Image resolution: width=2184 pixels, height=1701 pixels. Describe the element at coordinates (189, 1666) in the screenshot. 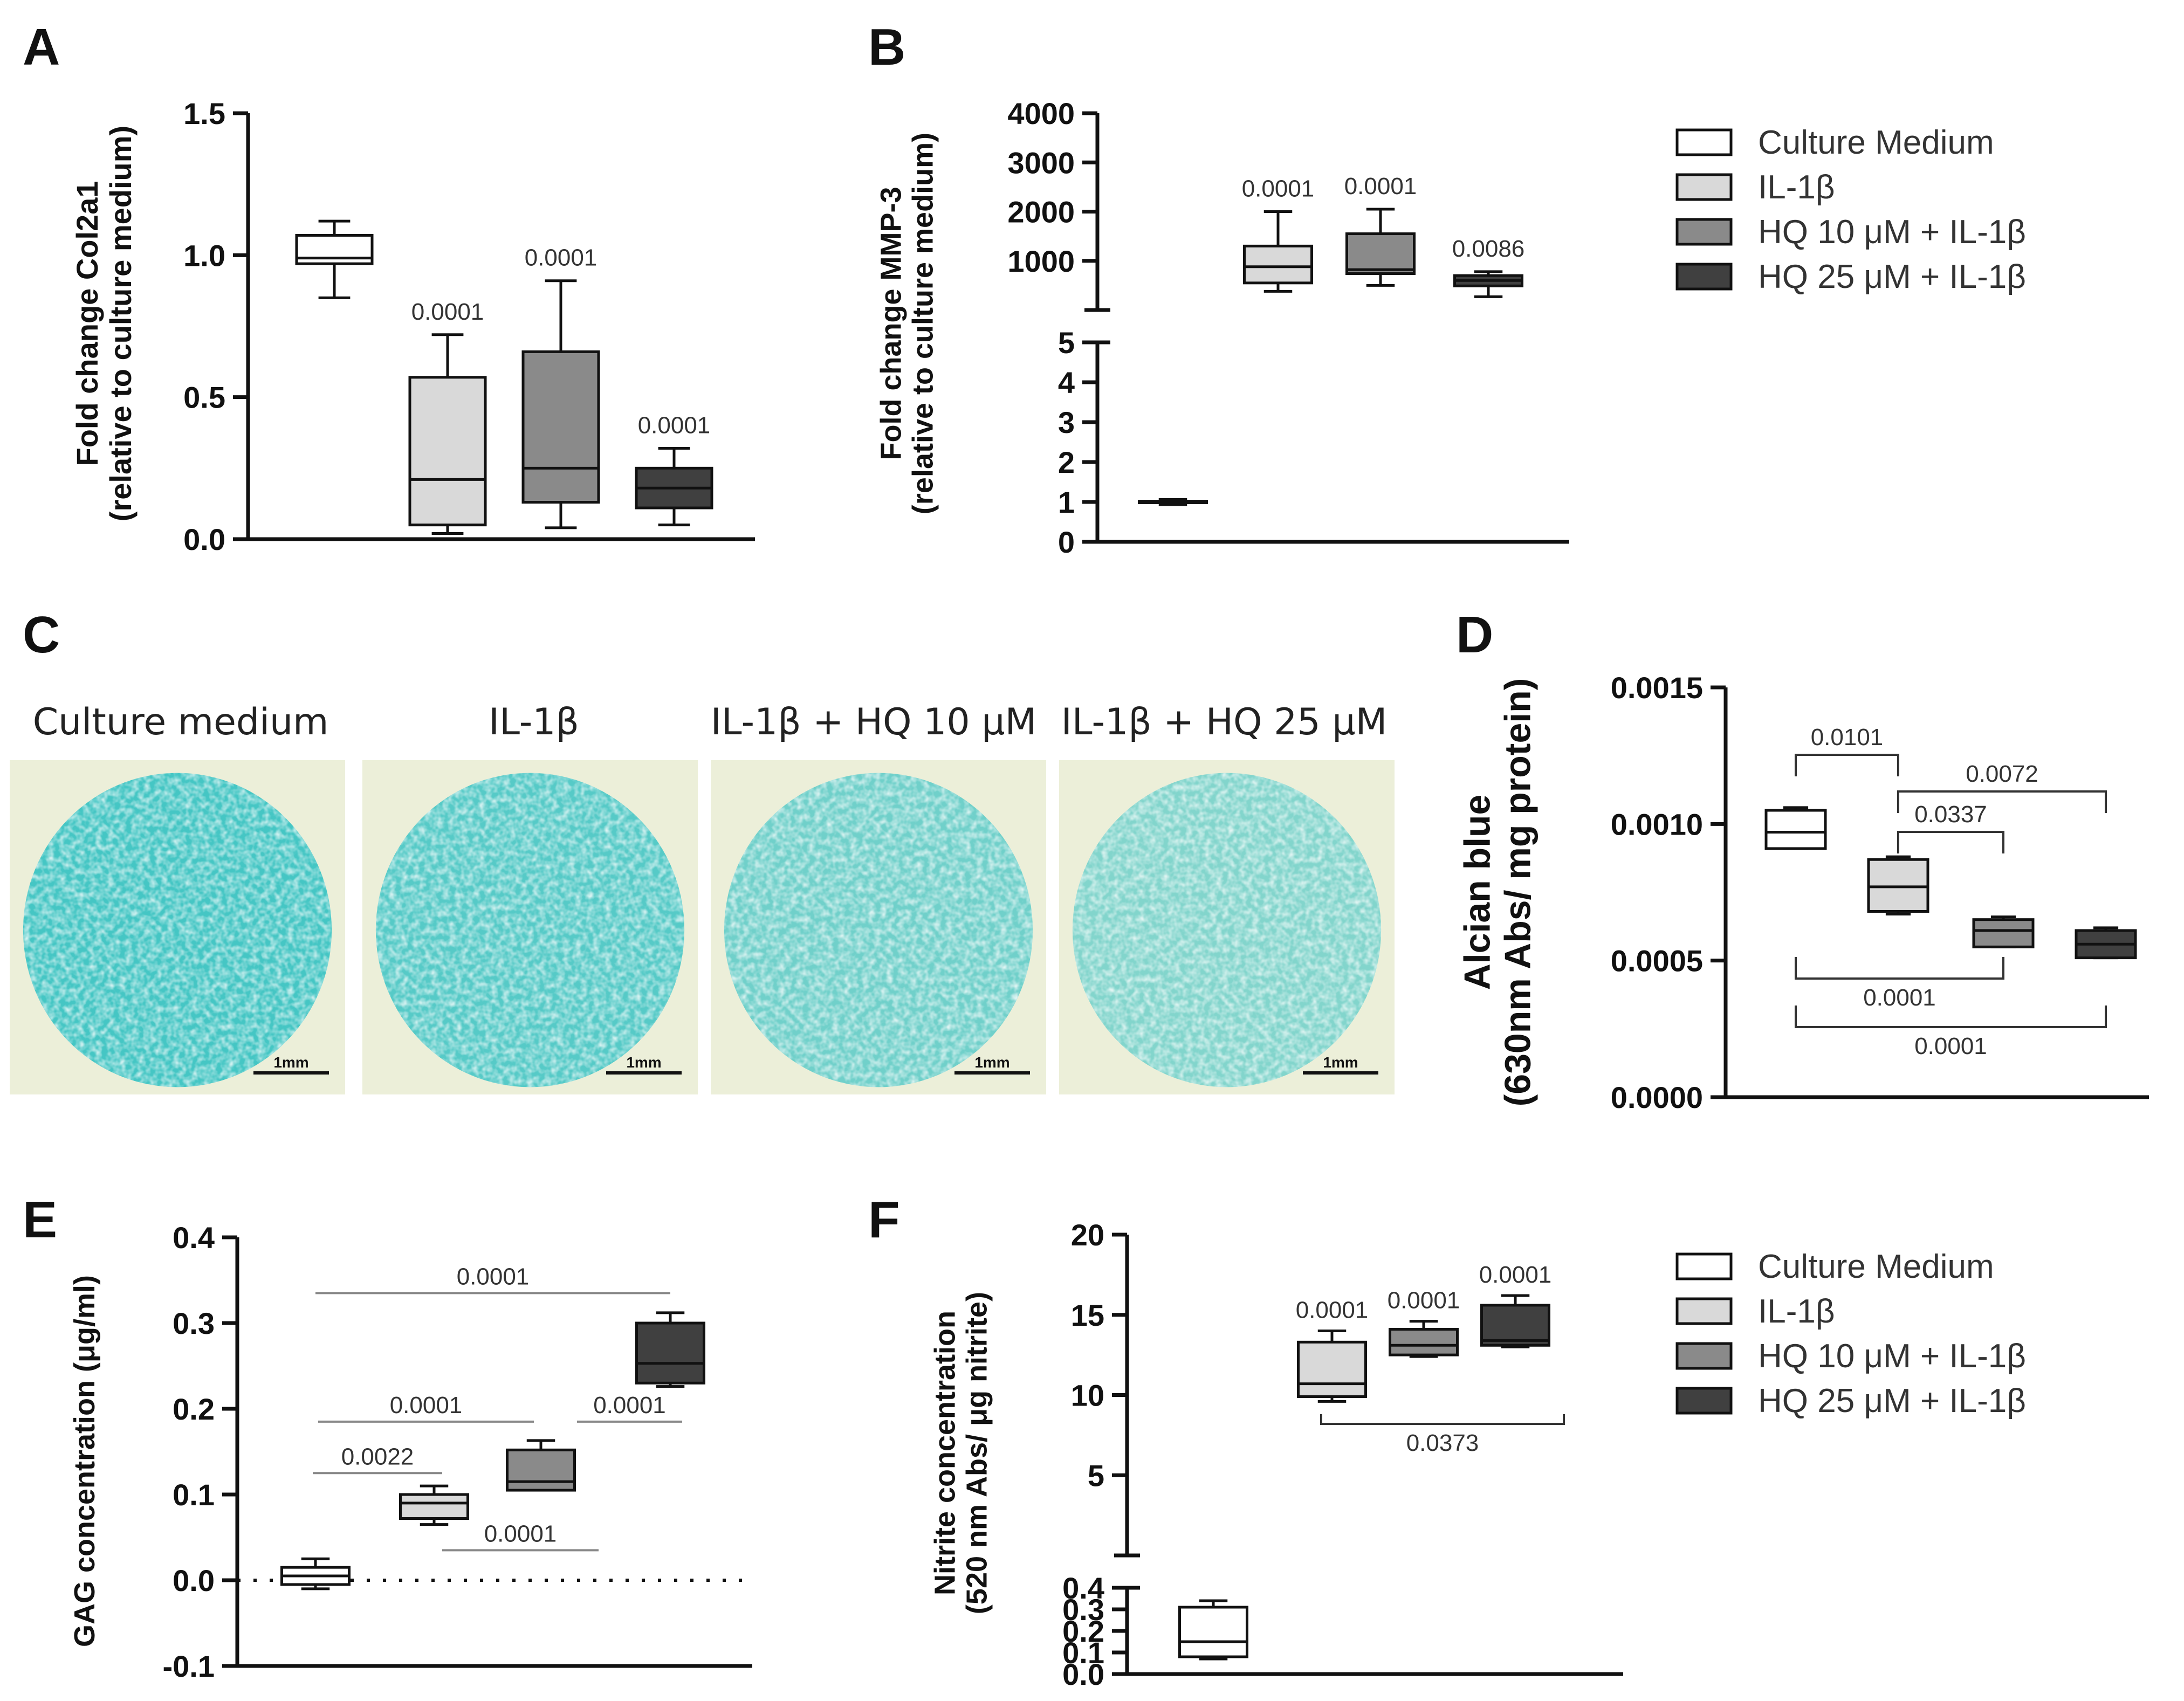

I see `y-tick-label: -0.1` at that location.